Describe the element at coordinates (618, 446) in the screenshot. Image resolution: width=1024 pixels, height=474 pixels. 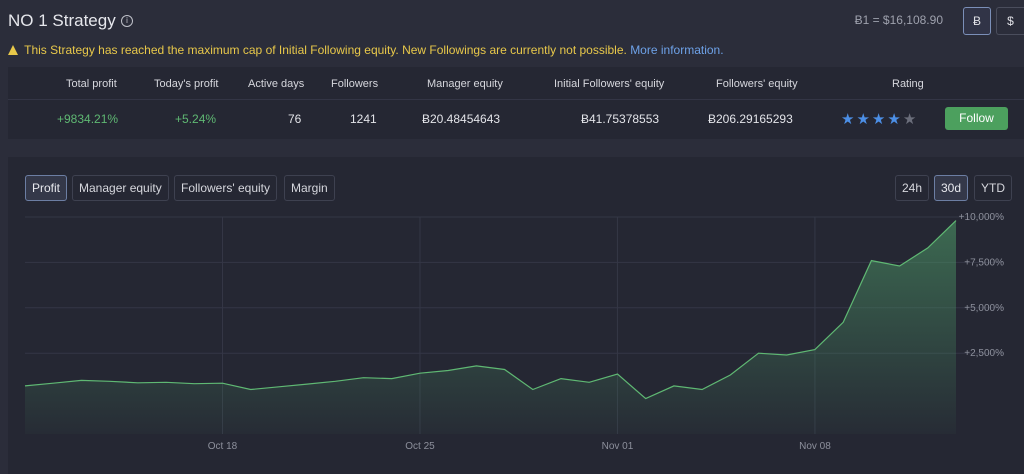
I see `x-tick-label: Nov 01` at that location.